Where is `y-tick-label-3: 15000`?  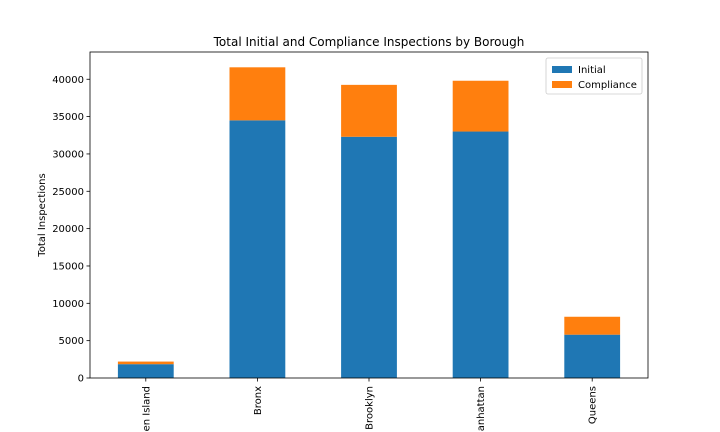 y-tick-label-3: 15000 is located at coordinates (68, 266).